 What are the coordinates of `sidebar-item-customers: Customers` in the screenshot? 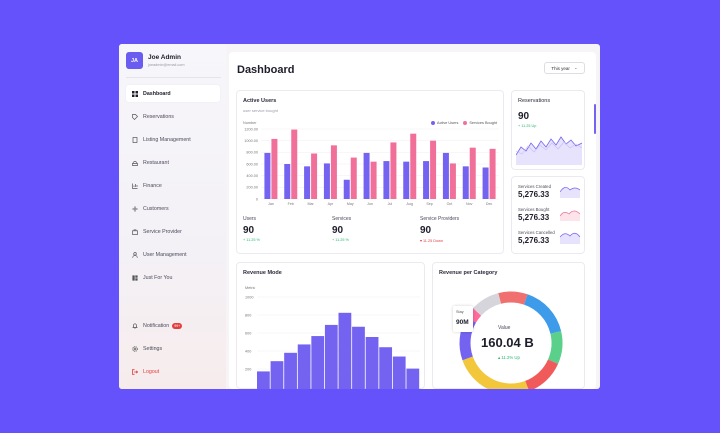 It's located at (173, 208).